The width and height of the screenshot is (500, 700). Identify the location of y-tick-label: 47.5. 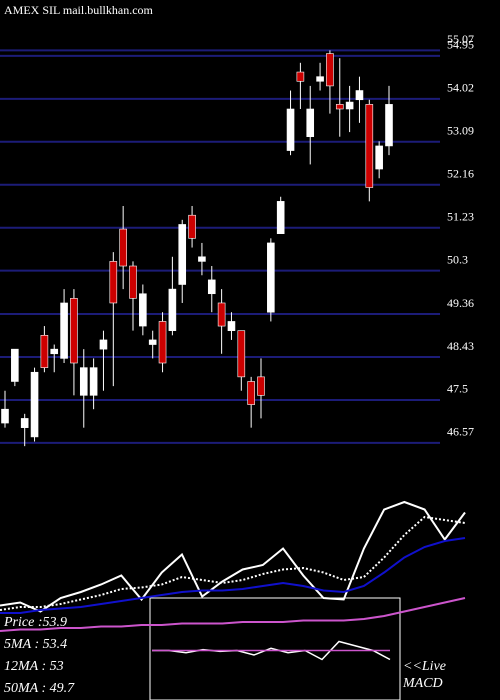
(457, 389).